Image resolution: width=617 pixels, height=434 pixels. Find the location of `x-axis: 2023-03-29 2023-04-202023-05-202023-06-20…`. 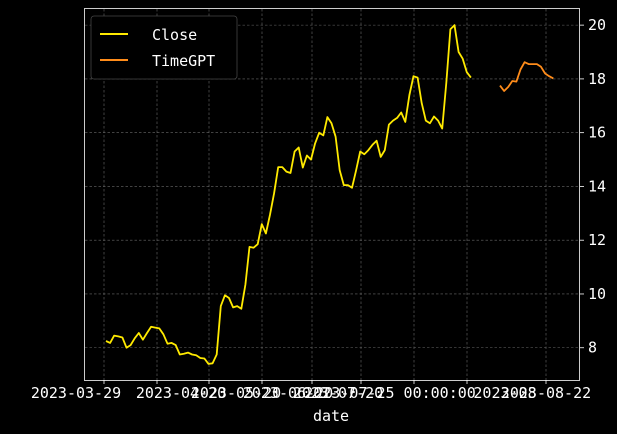

x-axis: 2023-03-29 2023-04-202023-05-202023-06-20… is located at coordinates (311, 391).